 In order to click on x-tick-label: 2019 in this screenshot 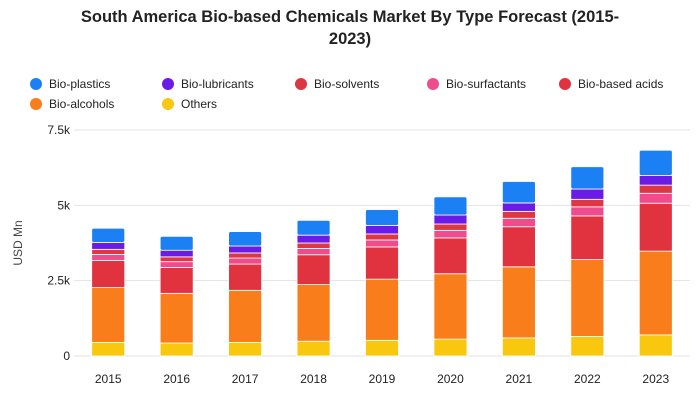, I will do `click(382, 379)`.